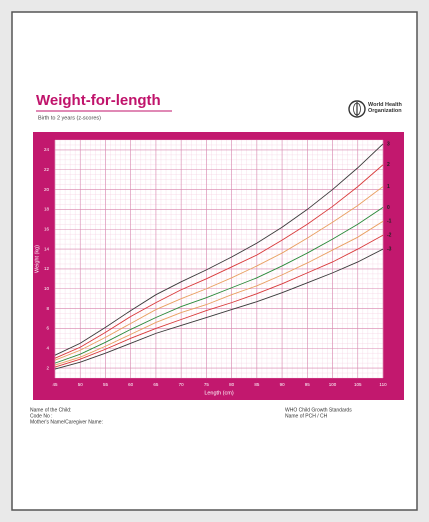 The image size is (429, 522). Describe the element at coordinates (383, 384) in the screenshot. I see `x-tick-label: 110` at that location.